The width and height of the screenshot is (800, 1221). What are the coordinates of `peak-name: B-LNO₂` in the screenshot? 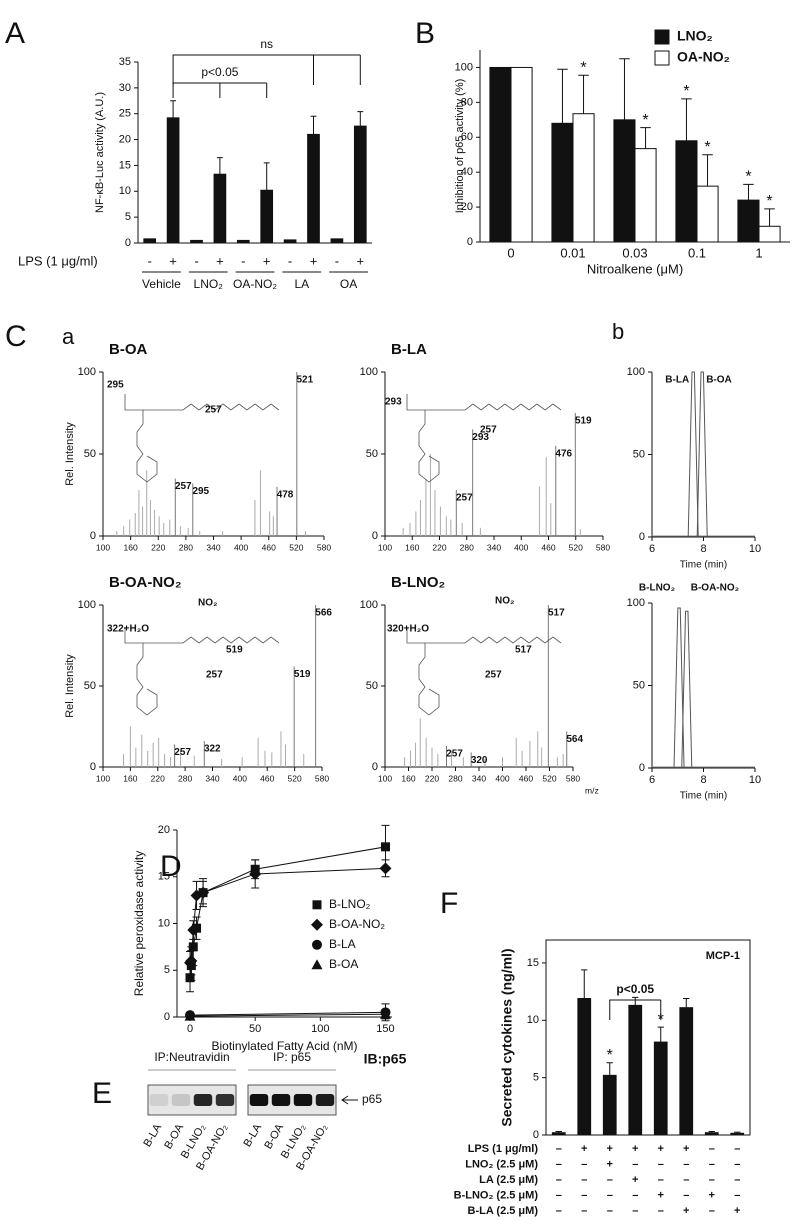 It's located at (657, 588).